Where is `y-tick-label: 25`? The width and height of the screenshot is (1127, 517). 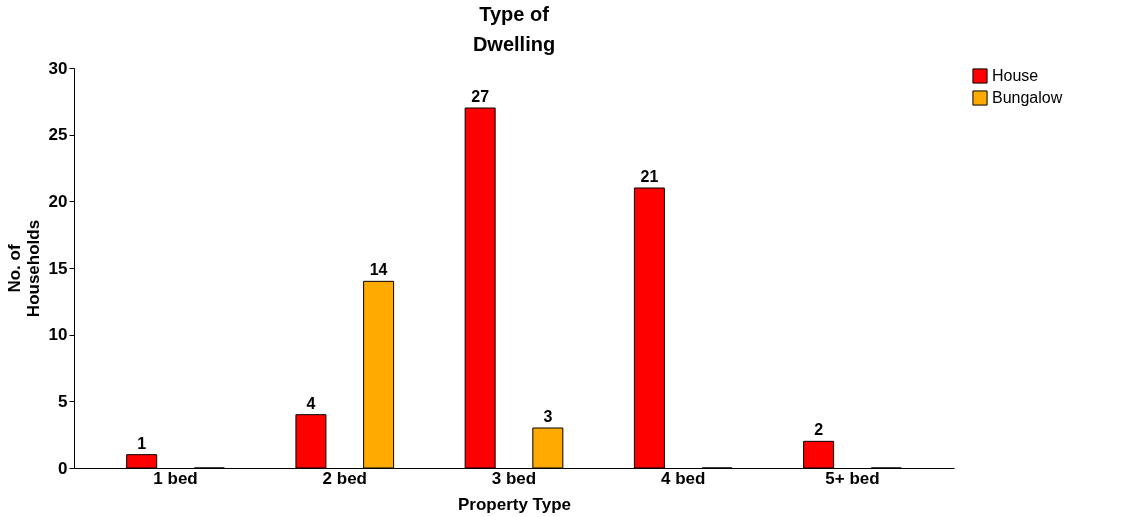
y-tick-label: 25 is located at coordinates (58, 135).